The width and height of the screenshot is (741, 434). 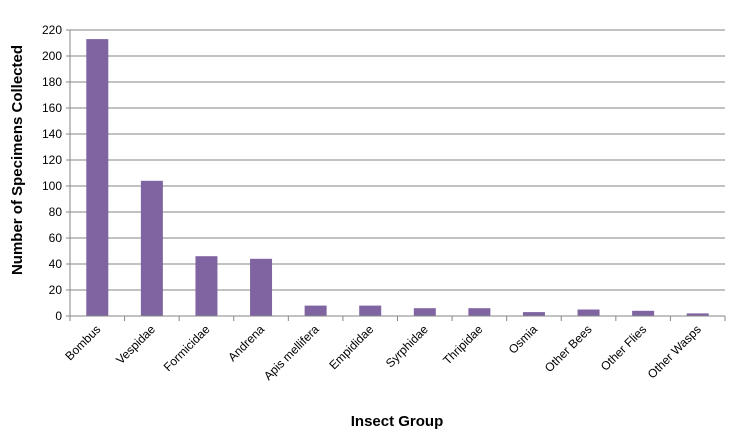 I want to click on bar-other-bees, so click(x=588, y=312).